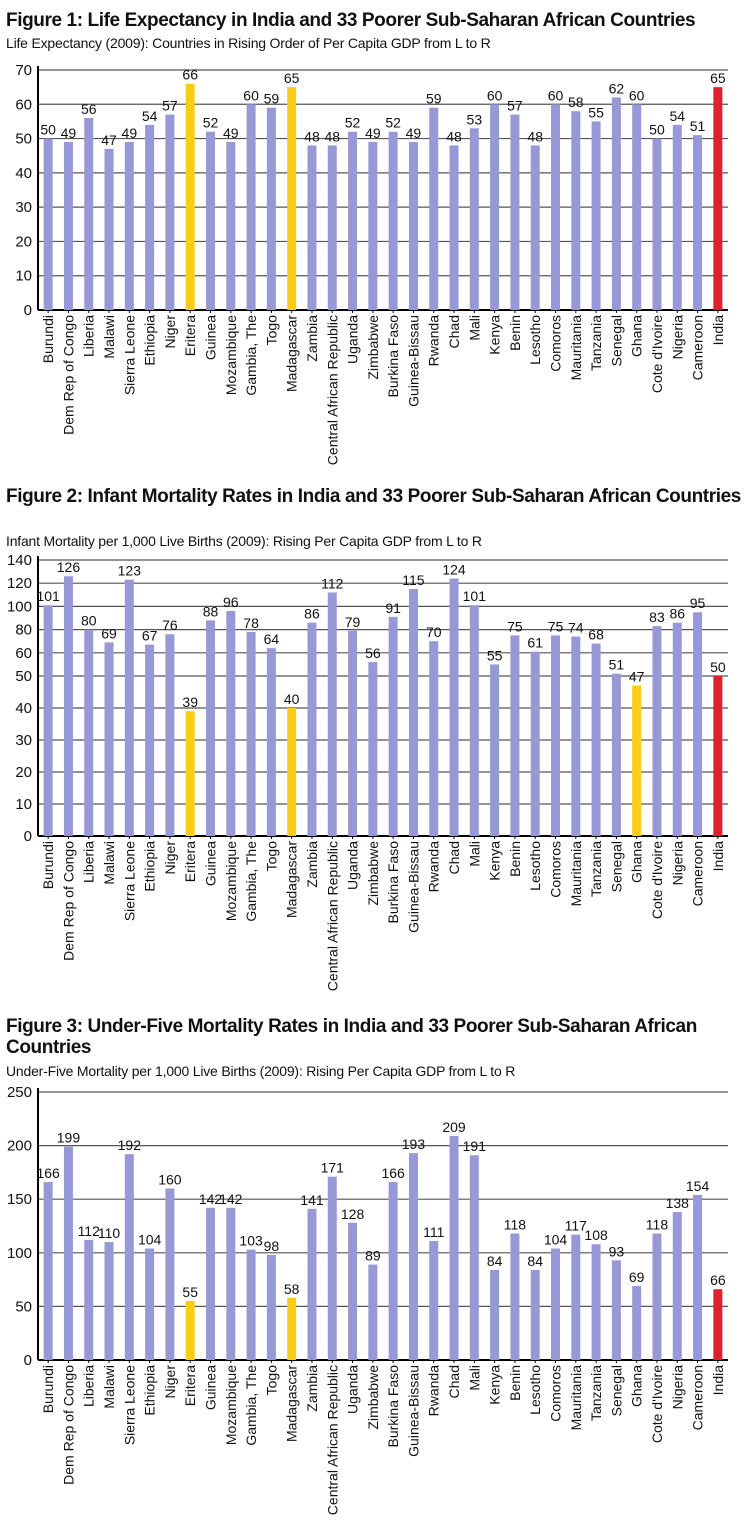 The width and height of the screenshot is (752, 1531). What do you see at coordinates (109, 140) in the screenshot?
I see `data-label: 47` at bounding box center [109, 140].